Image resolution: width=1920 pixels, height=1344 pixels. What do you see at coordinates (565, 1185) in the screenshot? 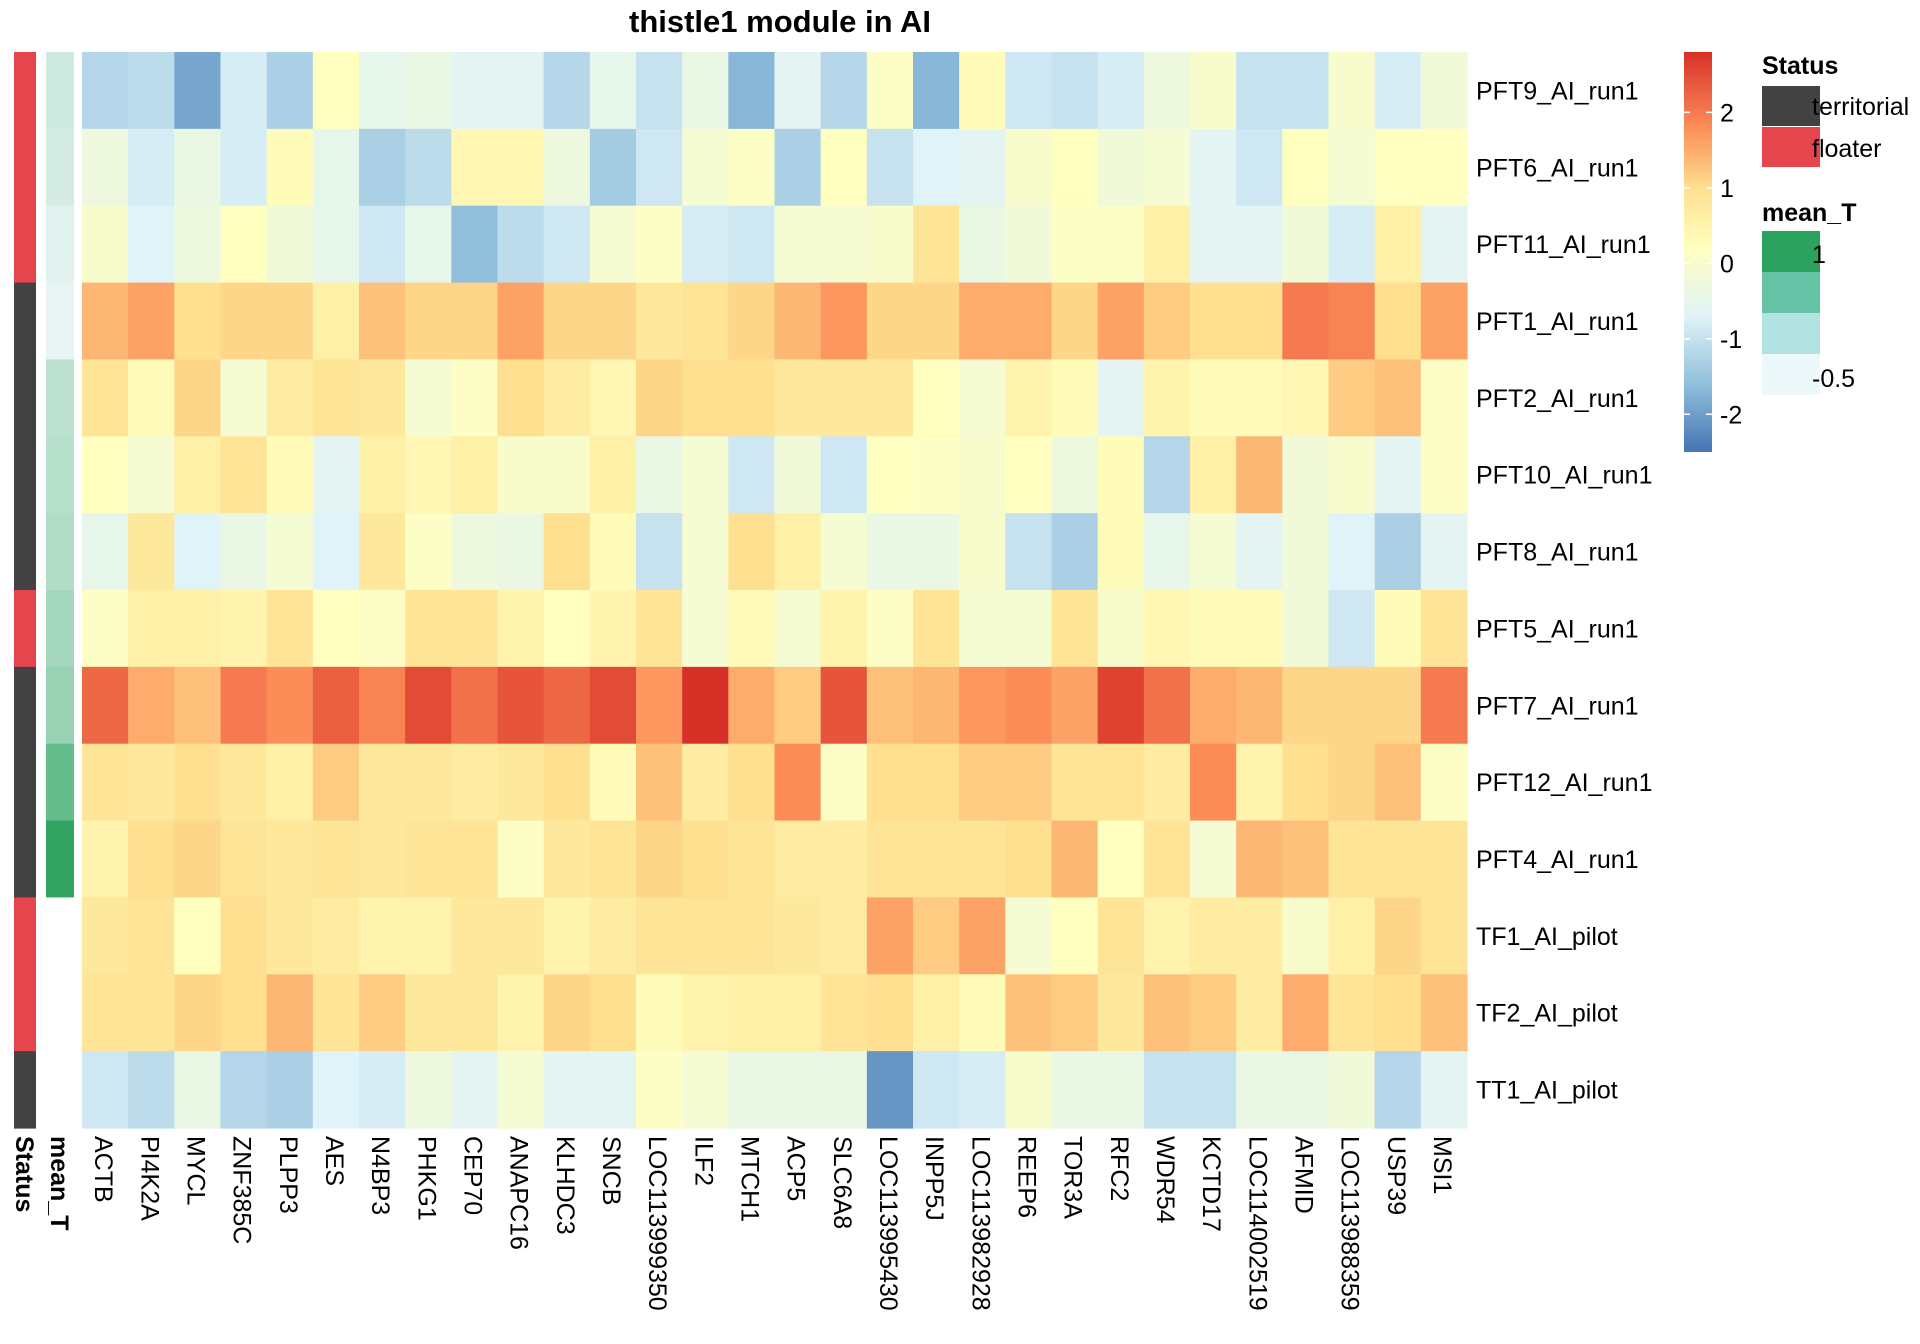
I see `column-label: KLHDC3` at bounding box center [565, 1185].